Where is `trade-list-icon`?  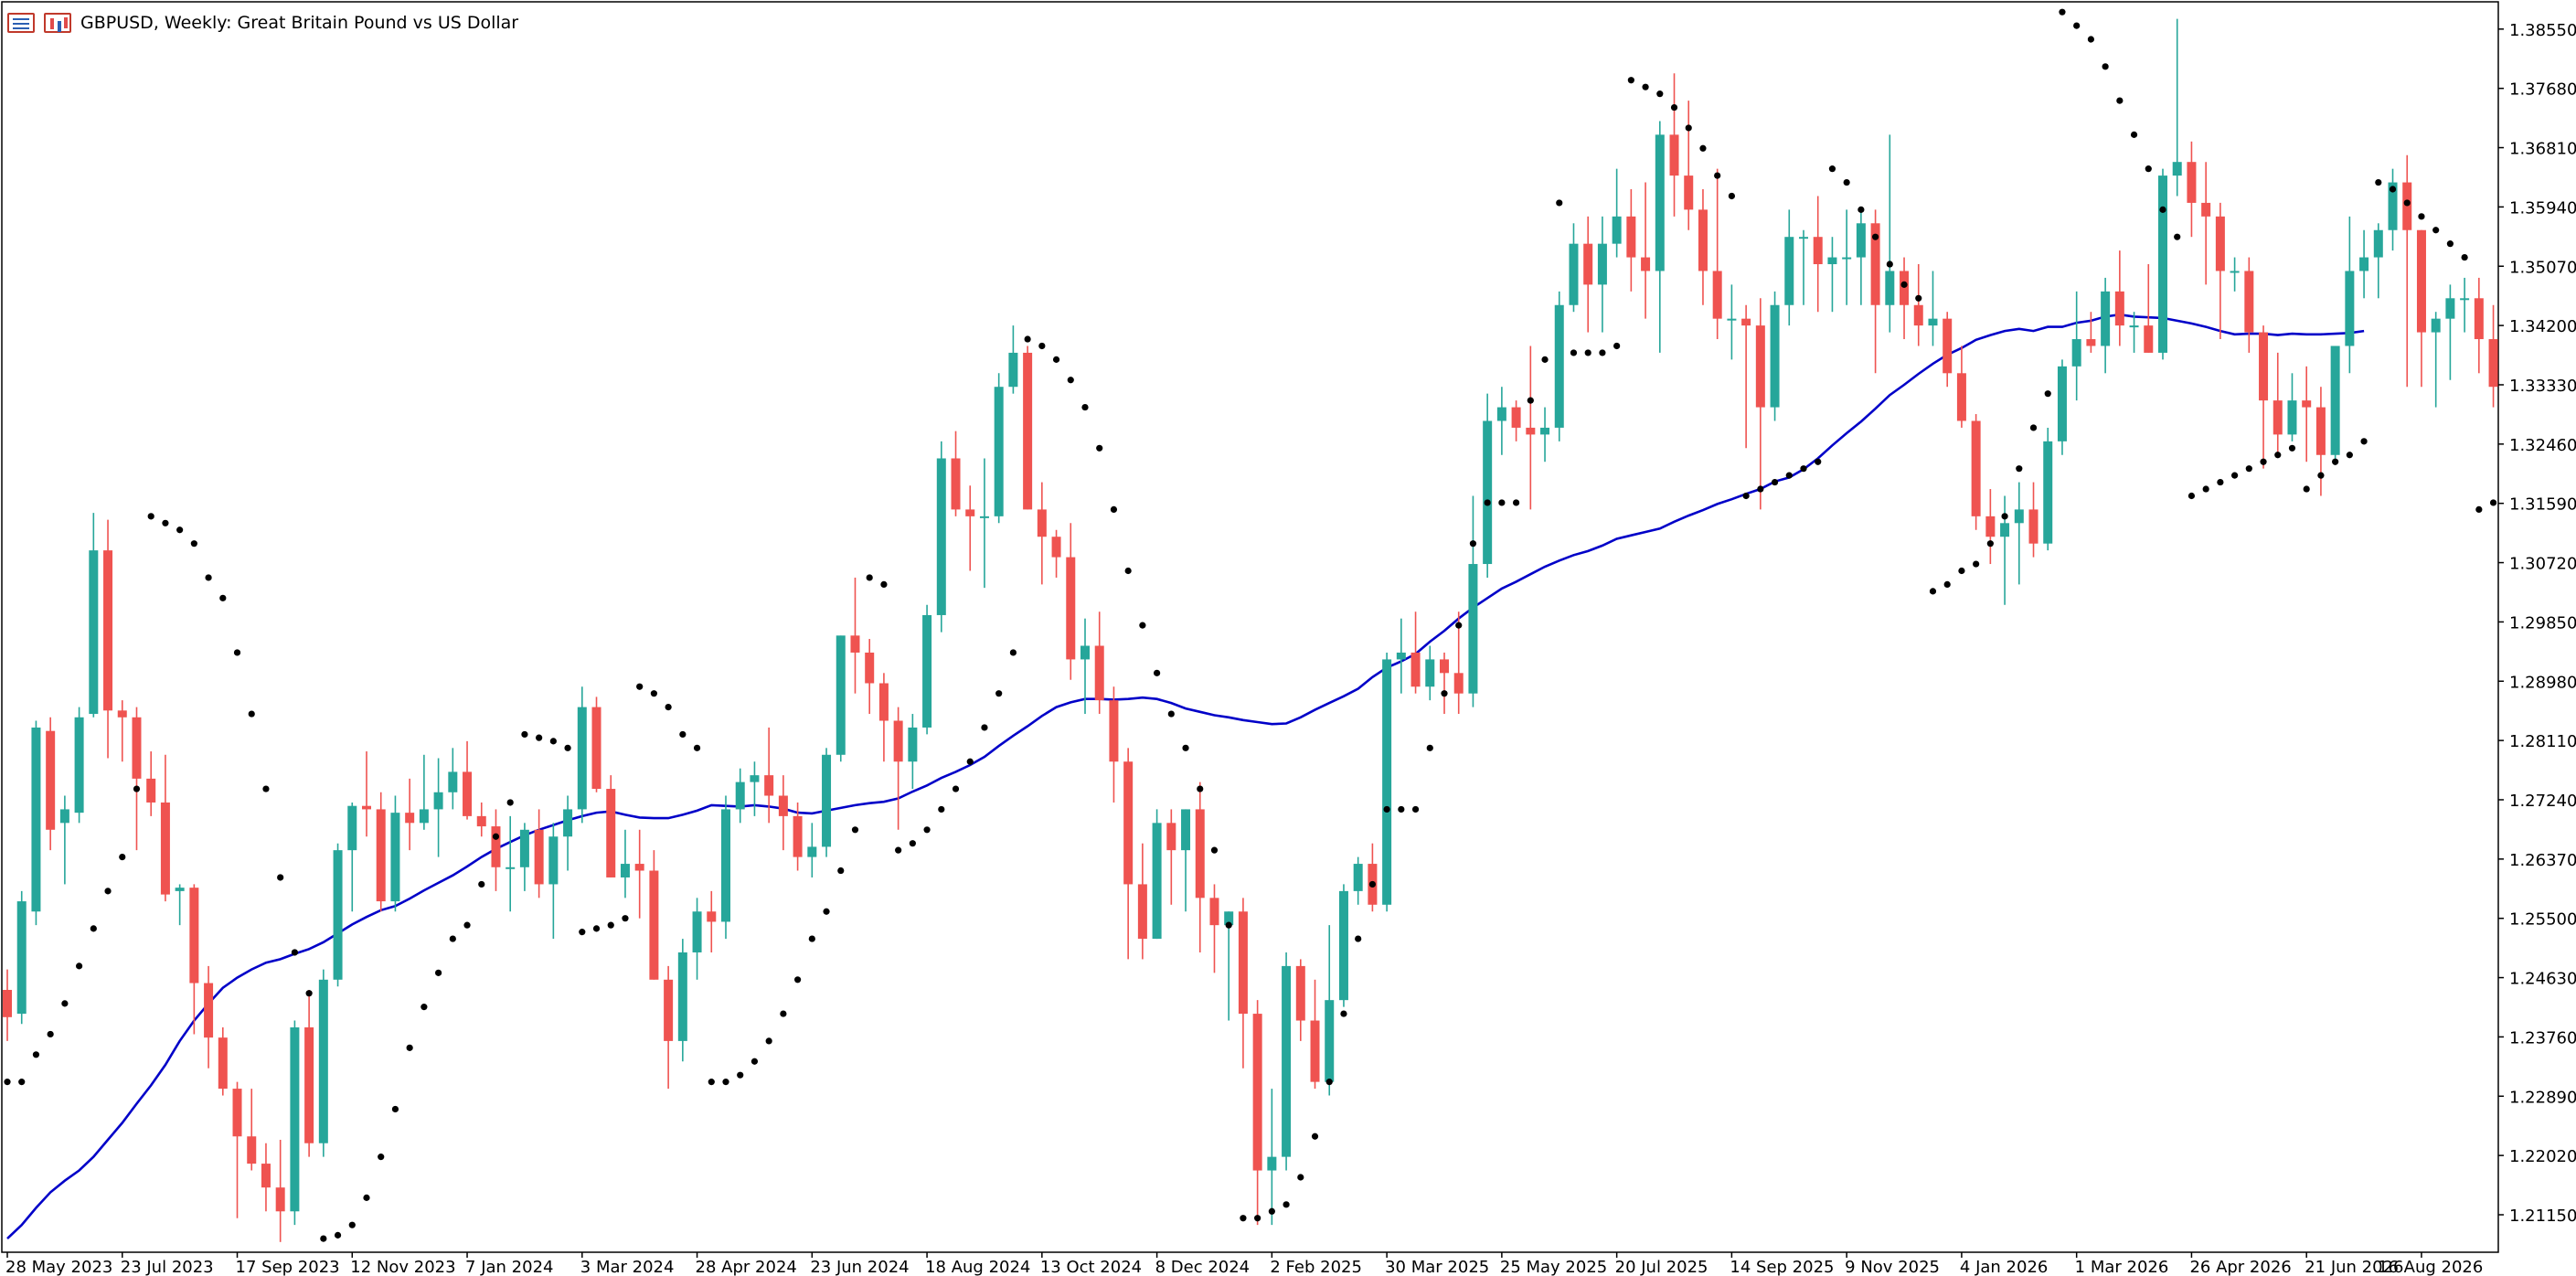
trade-list-icon is located at coordinates (21, 23).